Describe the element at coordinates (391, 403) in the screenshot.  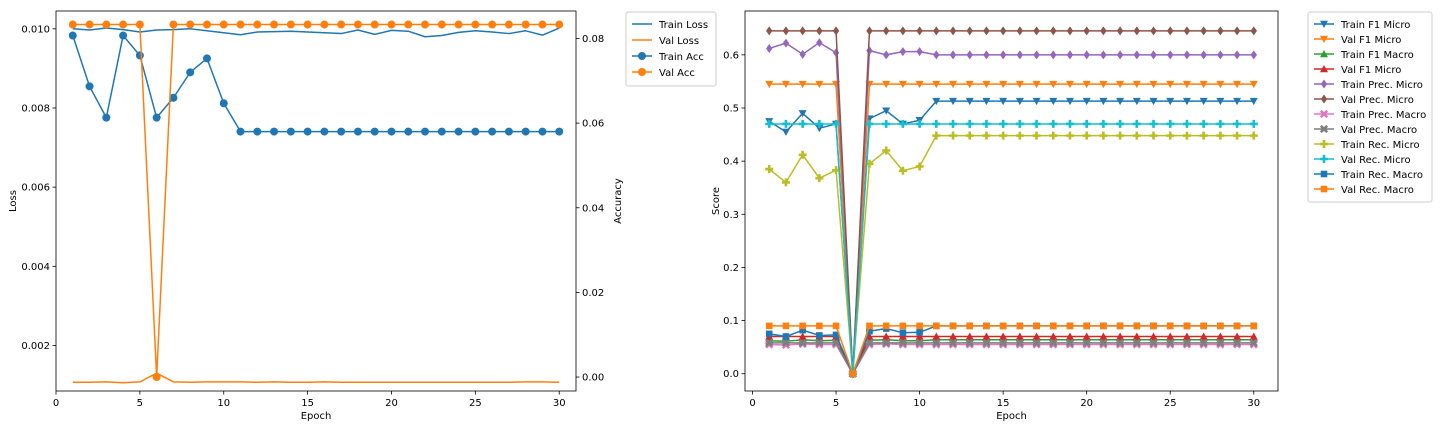
I see `x-tick-label: 20` at that location.